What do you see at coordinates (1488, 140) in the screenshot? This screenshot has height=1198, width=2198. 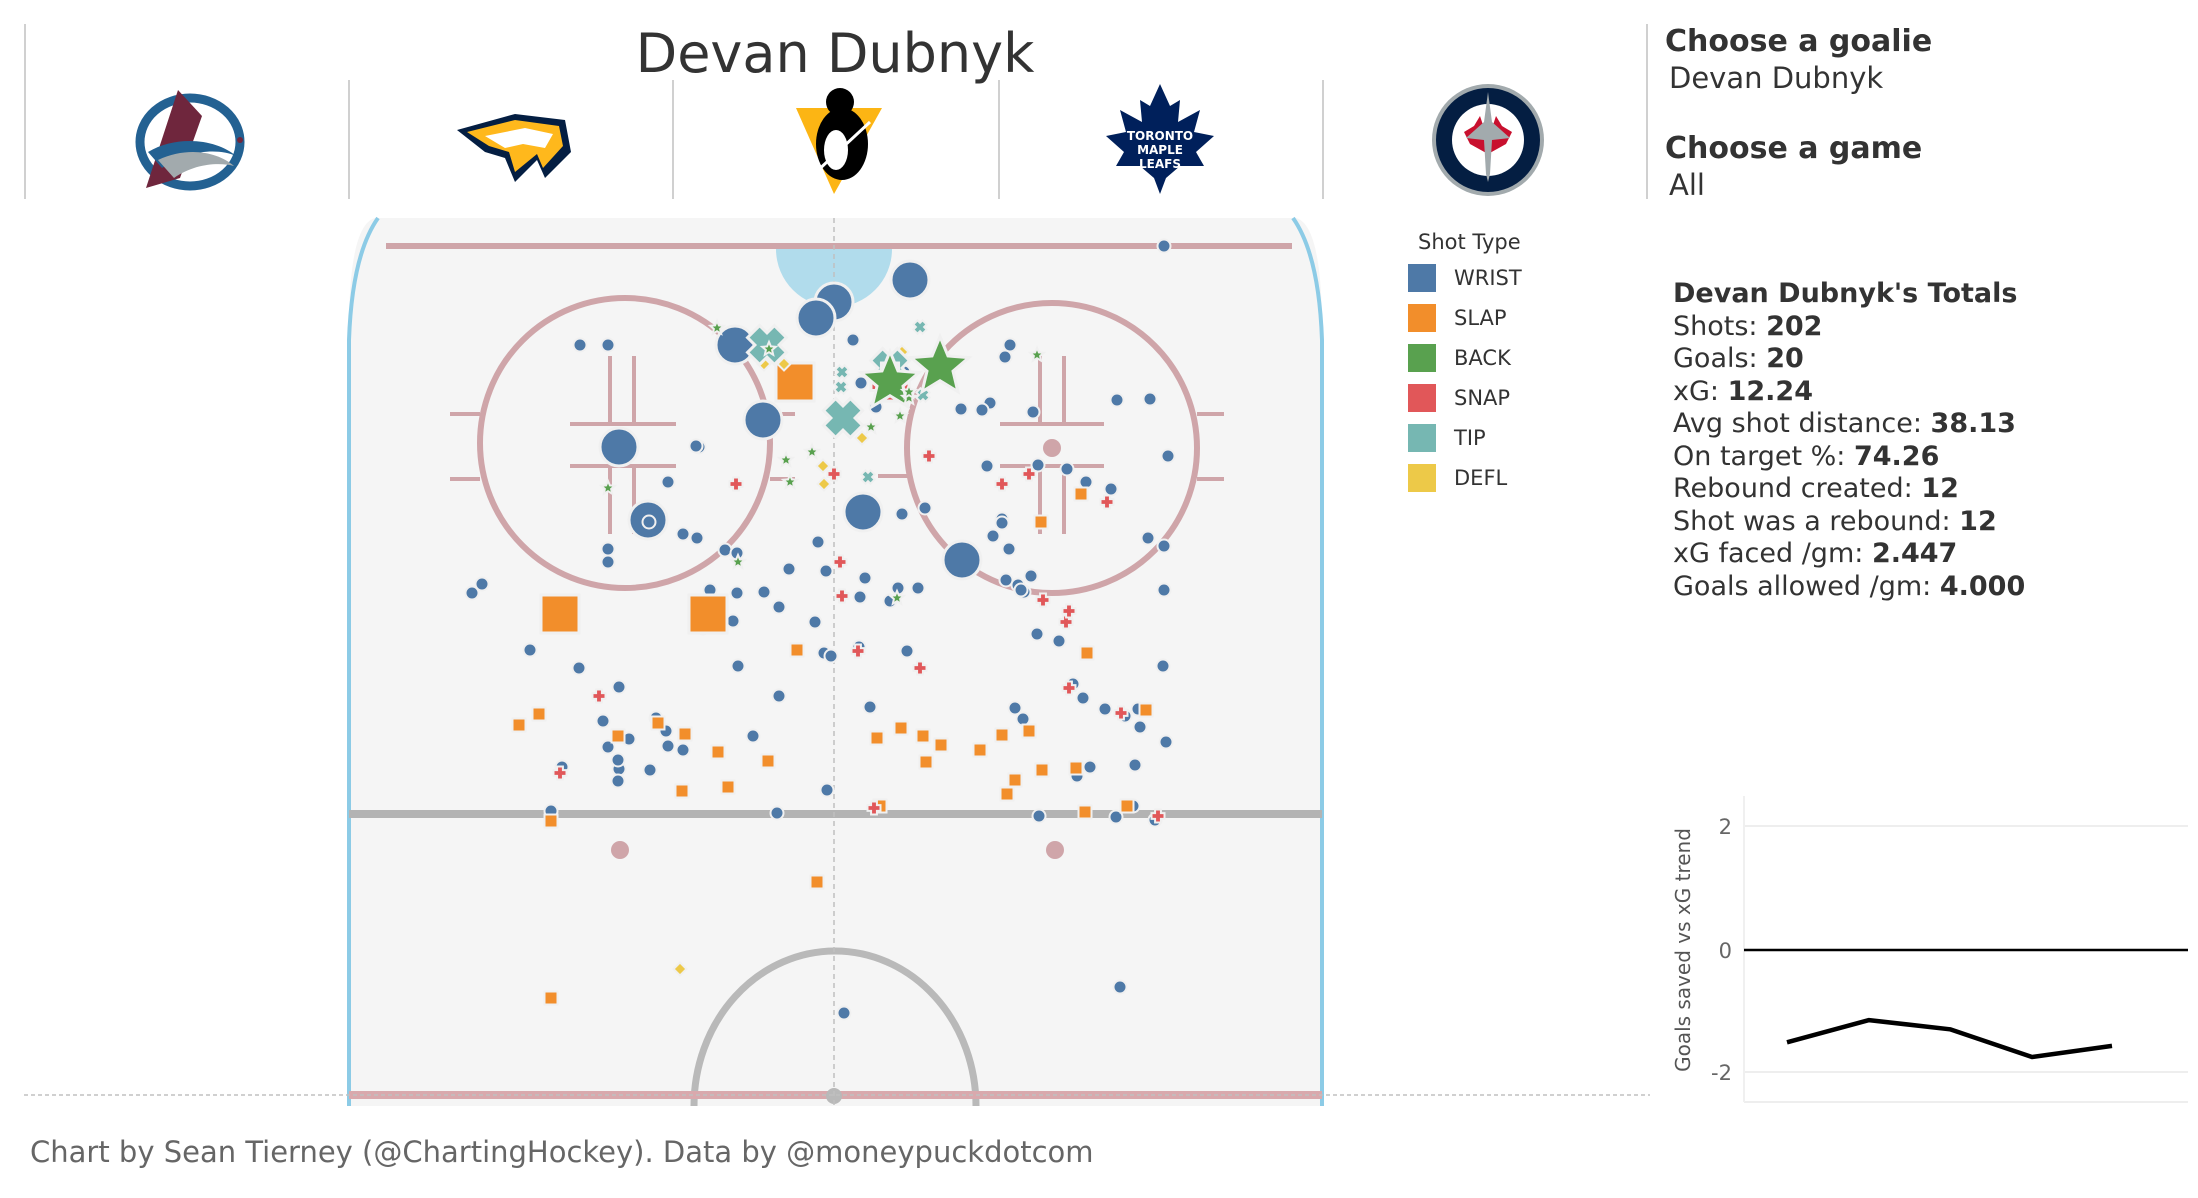 I see `team-logo-jets` at bounding box center [1488, 140].